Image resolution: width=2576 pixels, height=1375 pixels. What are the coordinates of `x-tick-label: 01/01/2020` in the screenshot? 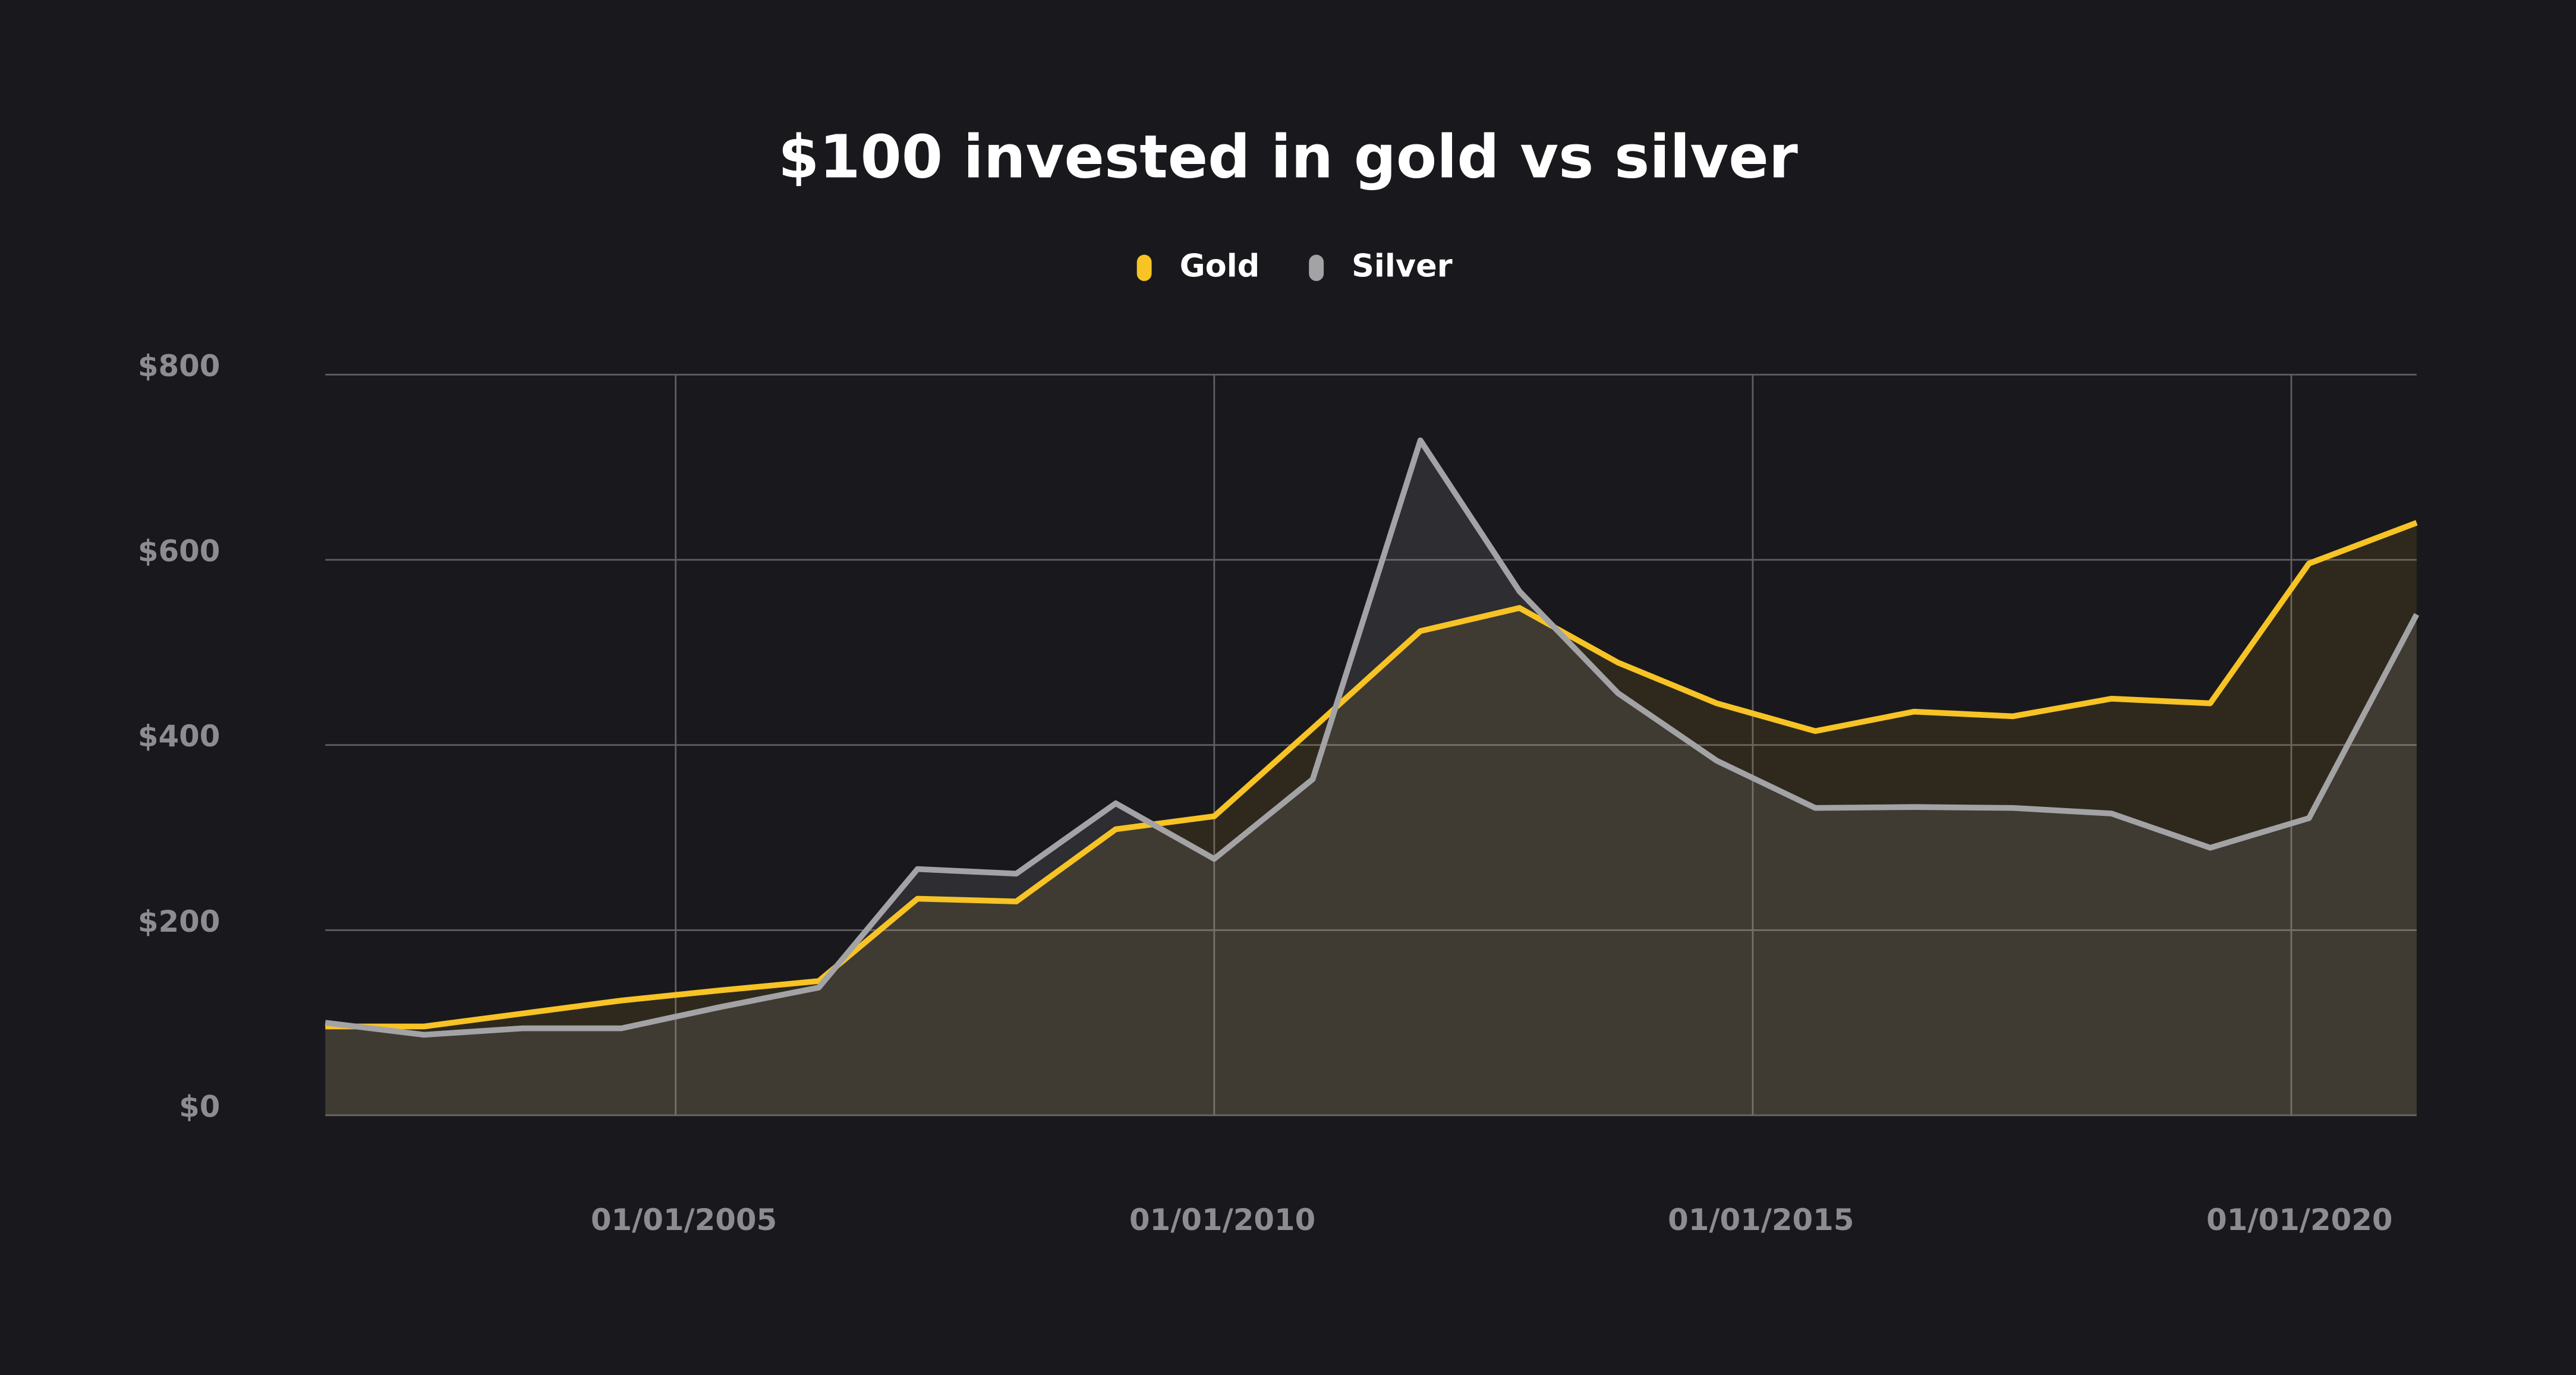 It's located at (2299, 1220).